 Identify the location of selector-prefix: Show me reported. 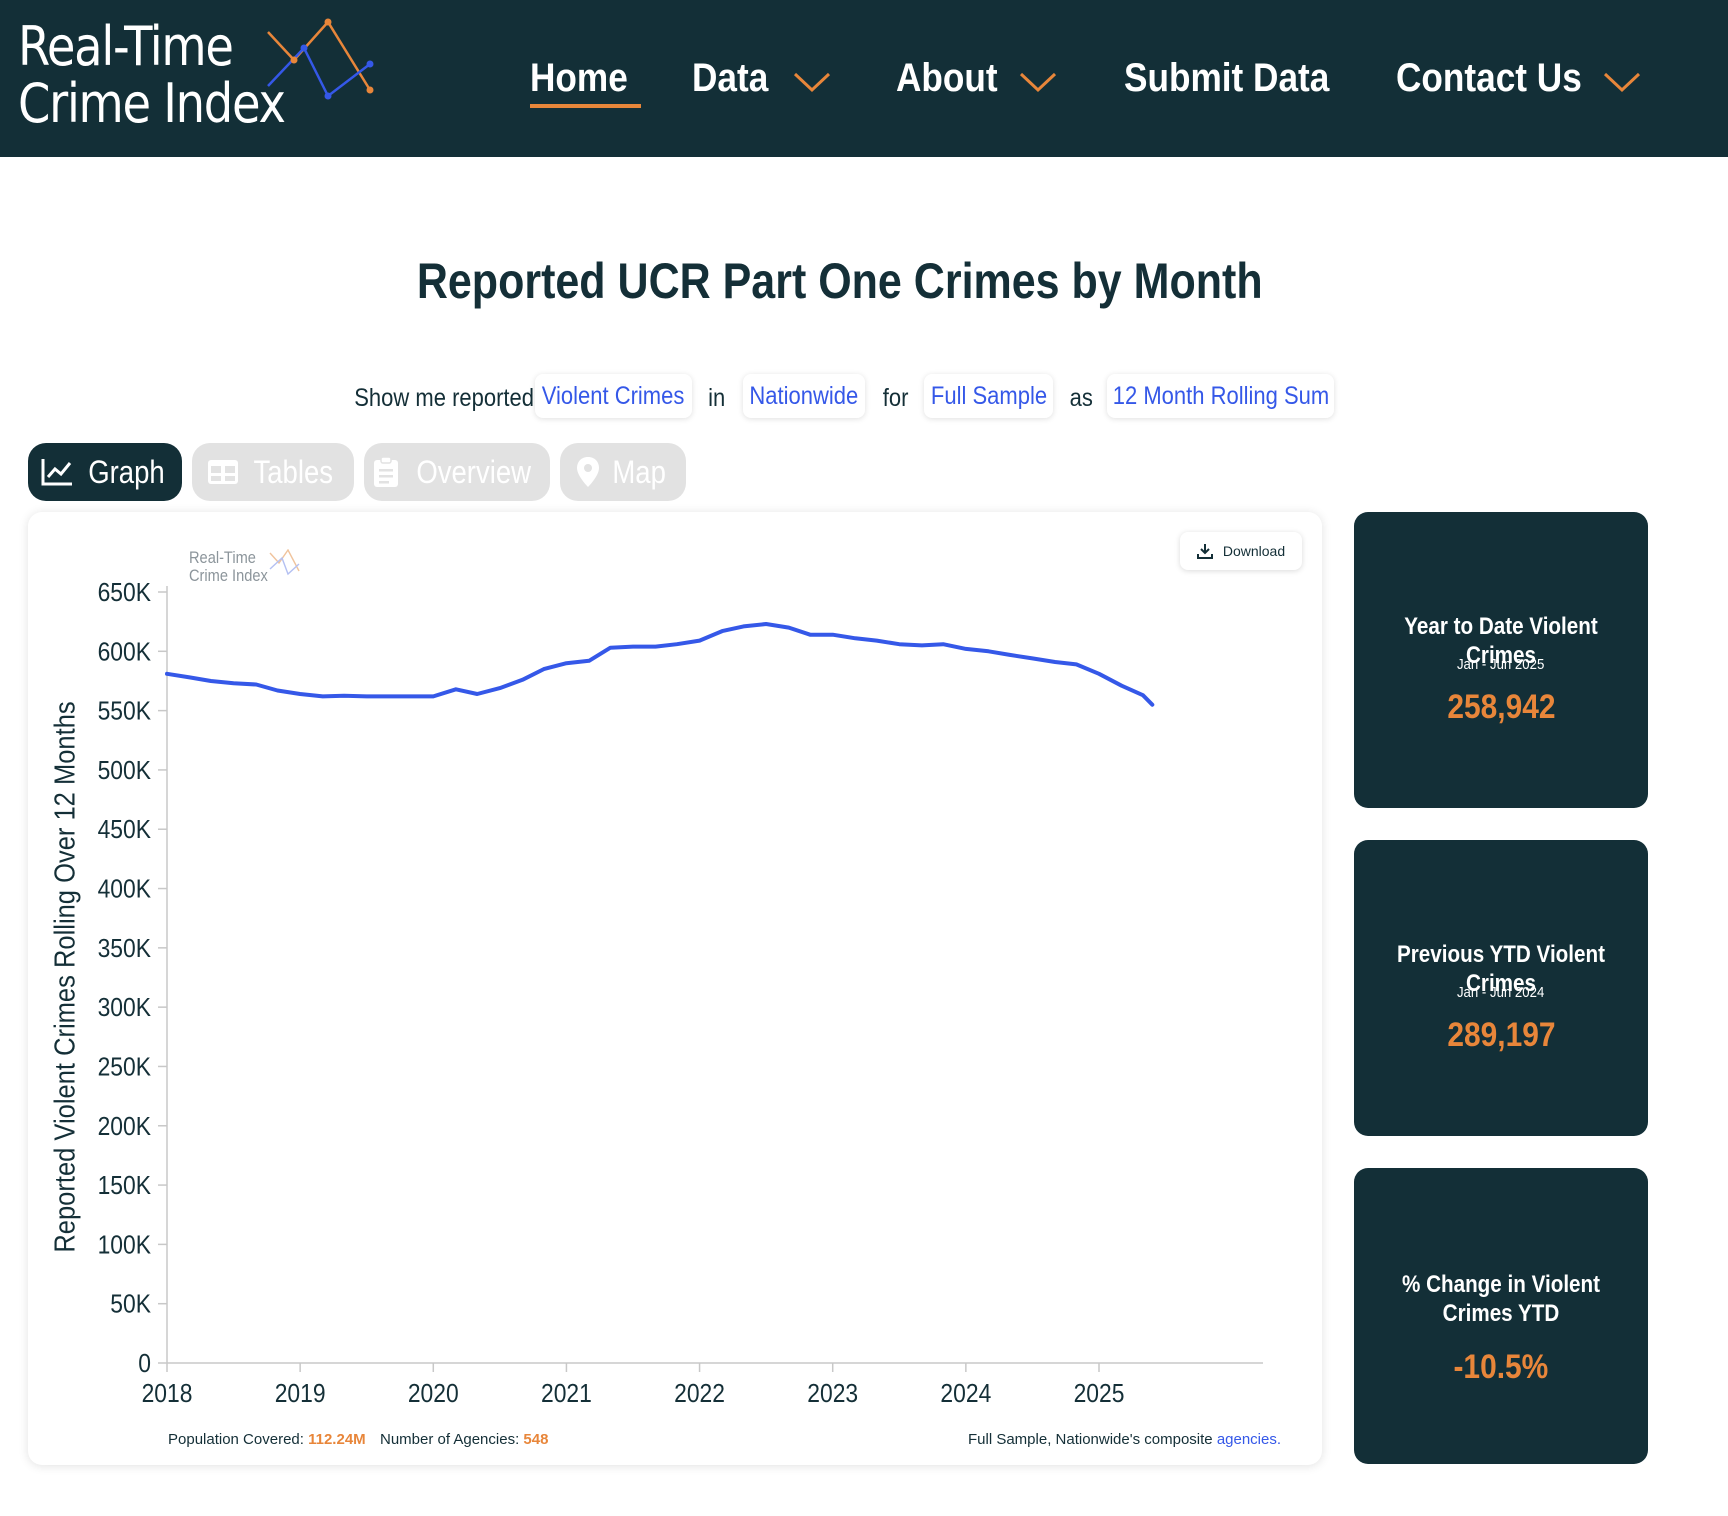
(444, 398).